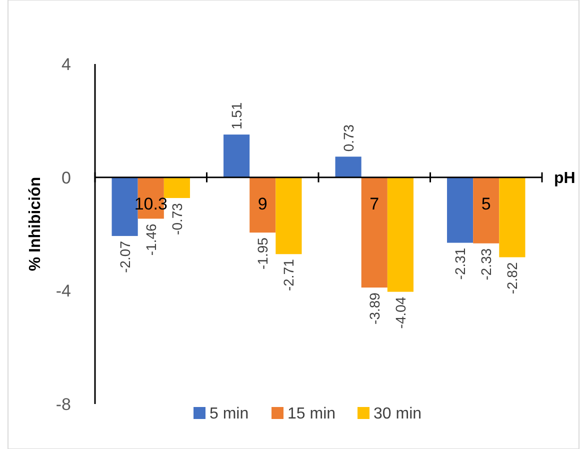 This screenshot has height=449, width=587. Describe the element at coordinates (150, 240) in the screenshot. I see `data-label: -1.46` at that location.